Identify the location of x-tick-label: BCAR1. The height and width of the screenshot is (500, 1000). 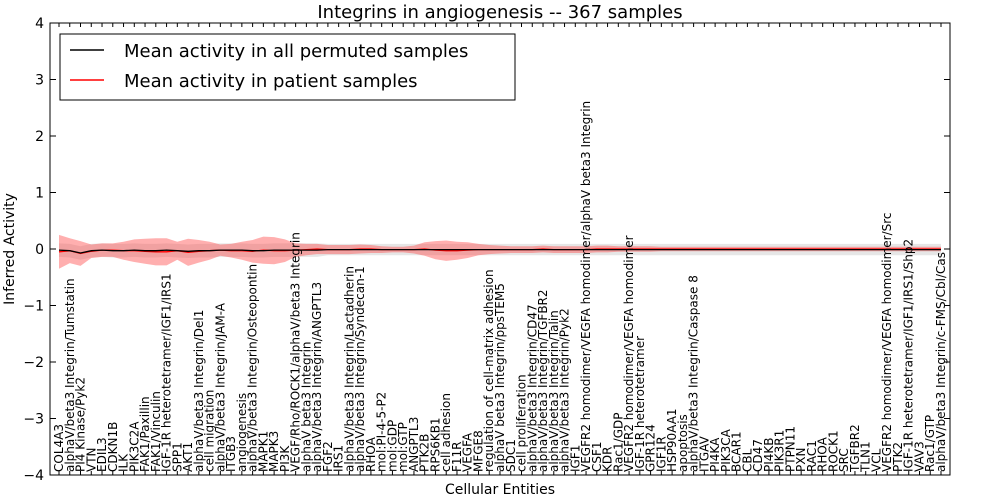
(737, 451).